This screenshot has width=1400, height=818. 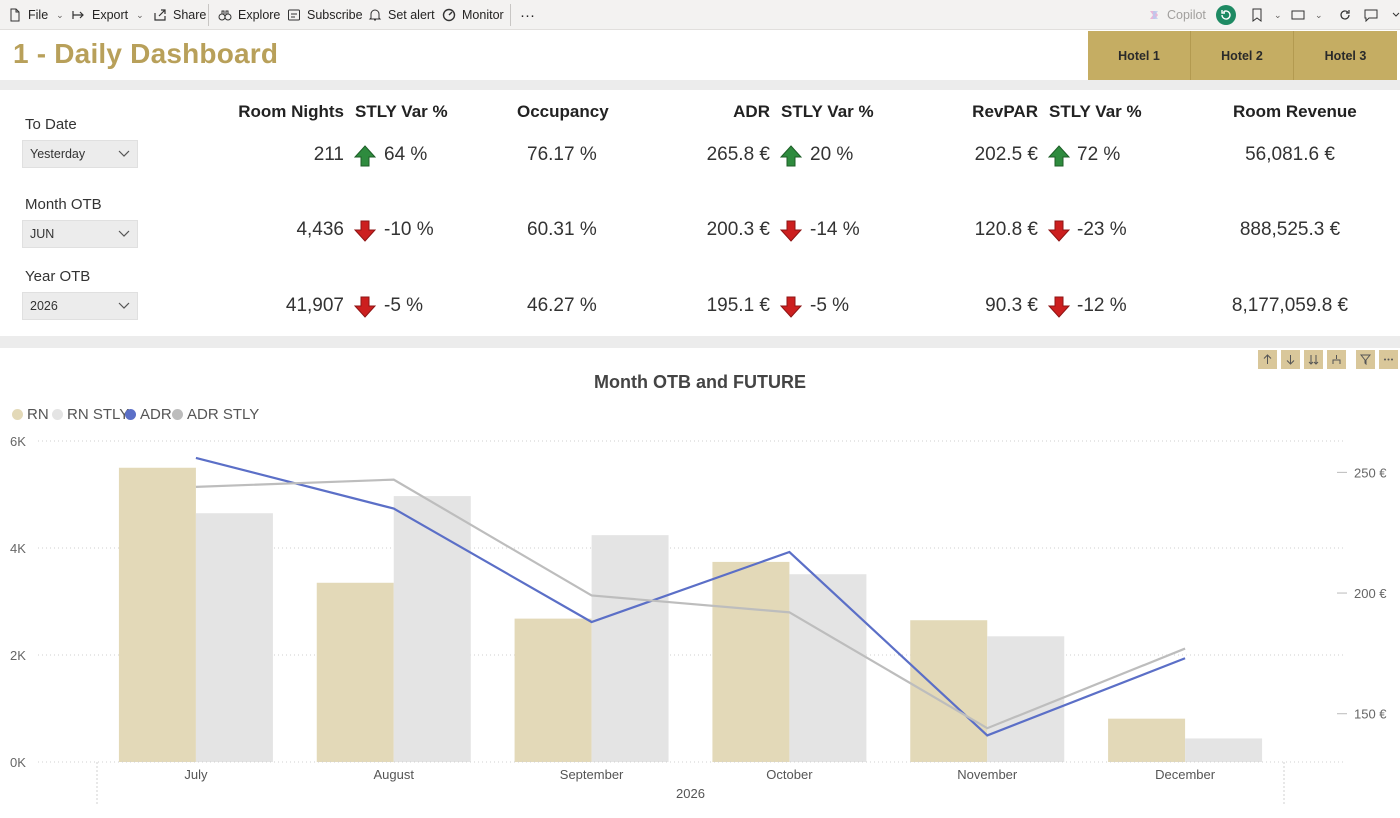 I want to click on x-tick-label: November, so click(x=987, y=774).